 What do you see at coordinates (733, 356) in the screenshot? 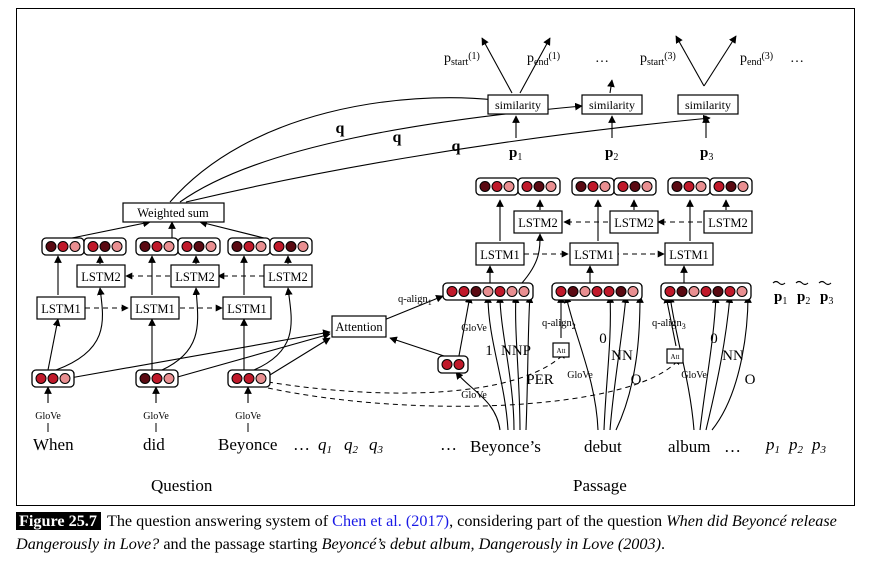
I see `feature-album-nn: NN` at bounding box center [733, 356].